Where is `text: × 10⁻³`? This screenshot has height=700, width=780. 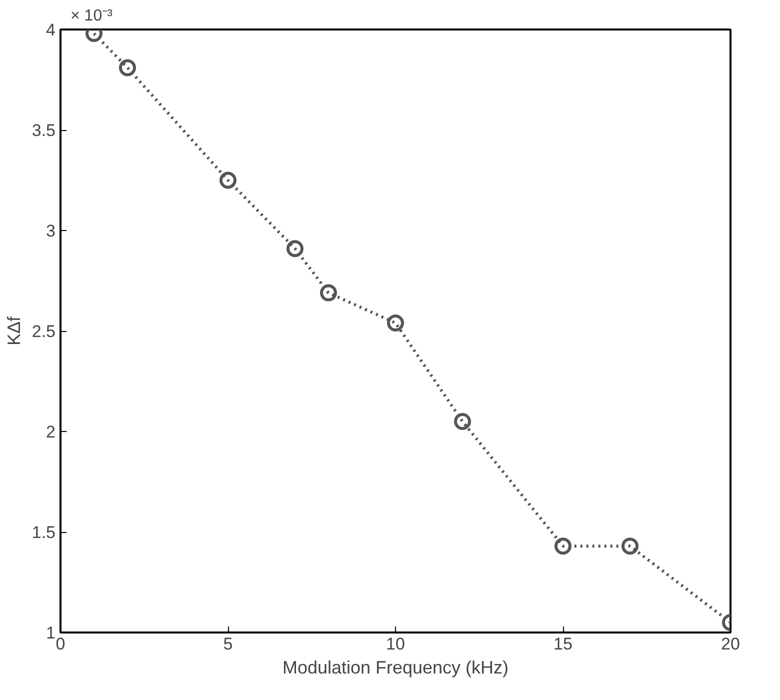 text: × 10⁻³ is located at coordinates (92, 16).